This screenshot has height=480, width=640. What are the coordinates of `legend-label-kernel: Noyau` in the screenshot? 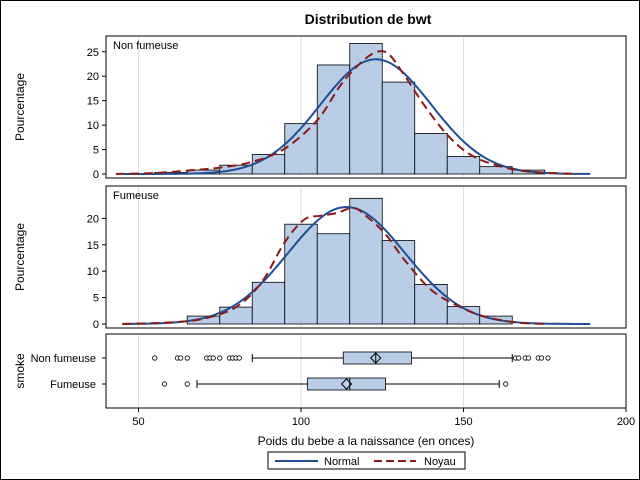 It's located at (440, 462).